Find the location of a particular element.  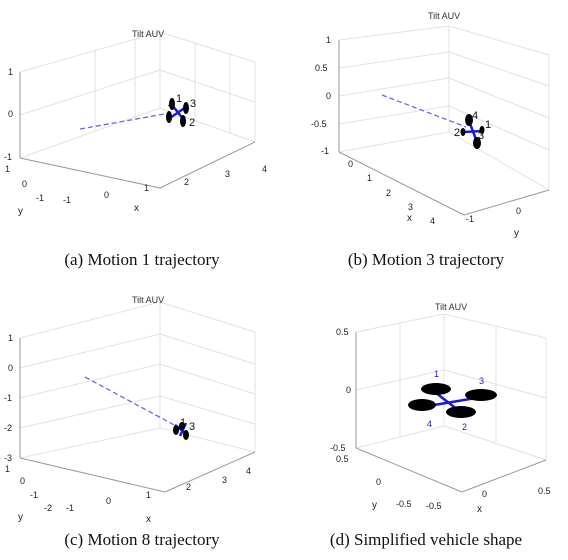

y-tick: 1 is located at coordinates (7, 169).